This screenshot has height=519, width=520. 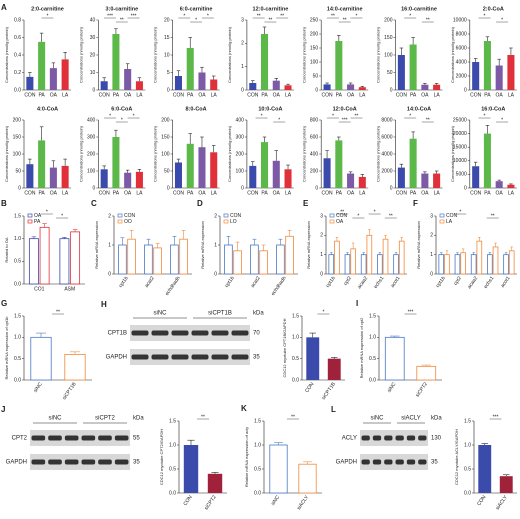 What do you see at coordinates (314, 62) in the screenshot?
I see `y-tick-label: 100` at bounding box center [314, 62].